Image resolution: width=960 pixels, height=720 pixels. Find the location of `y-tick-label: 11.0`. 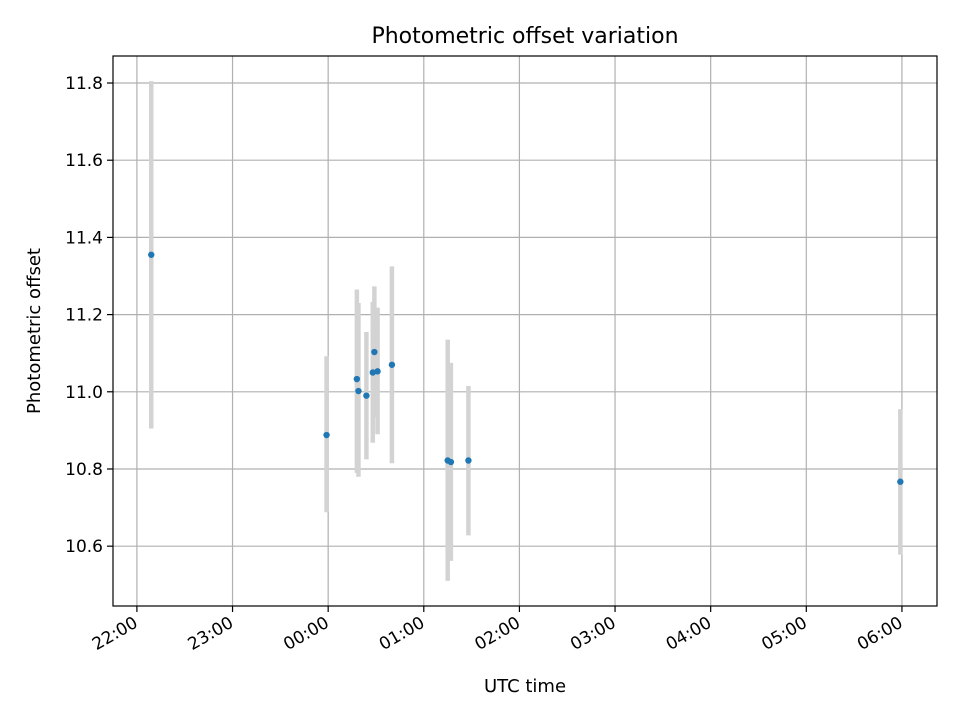

y-tick-label: 11.0 is located at coordinates (84, 393).